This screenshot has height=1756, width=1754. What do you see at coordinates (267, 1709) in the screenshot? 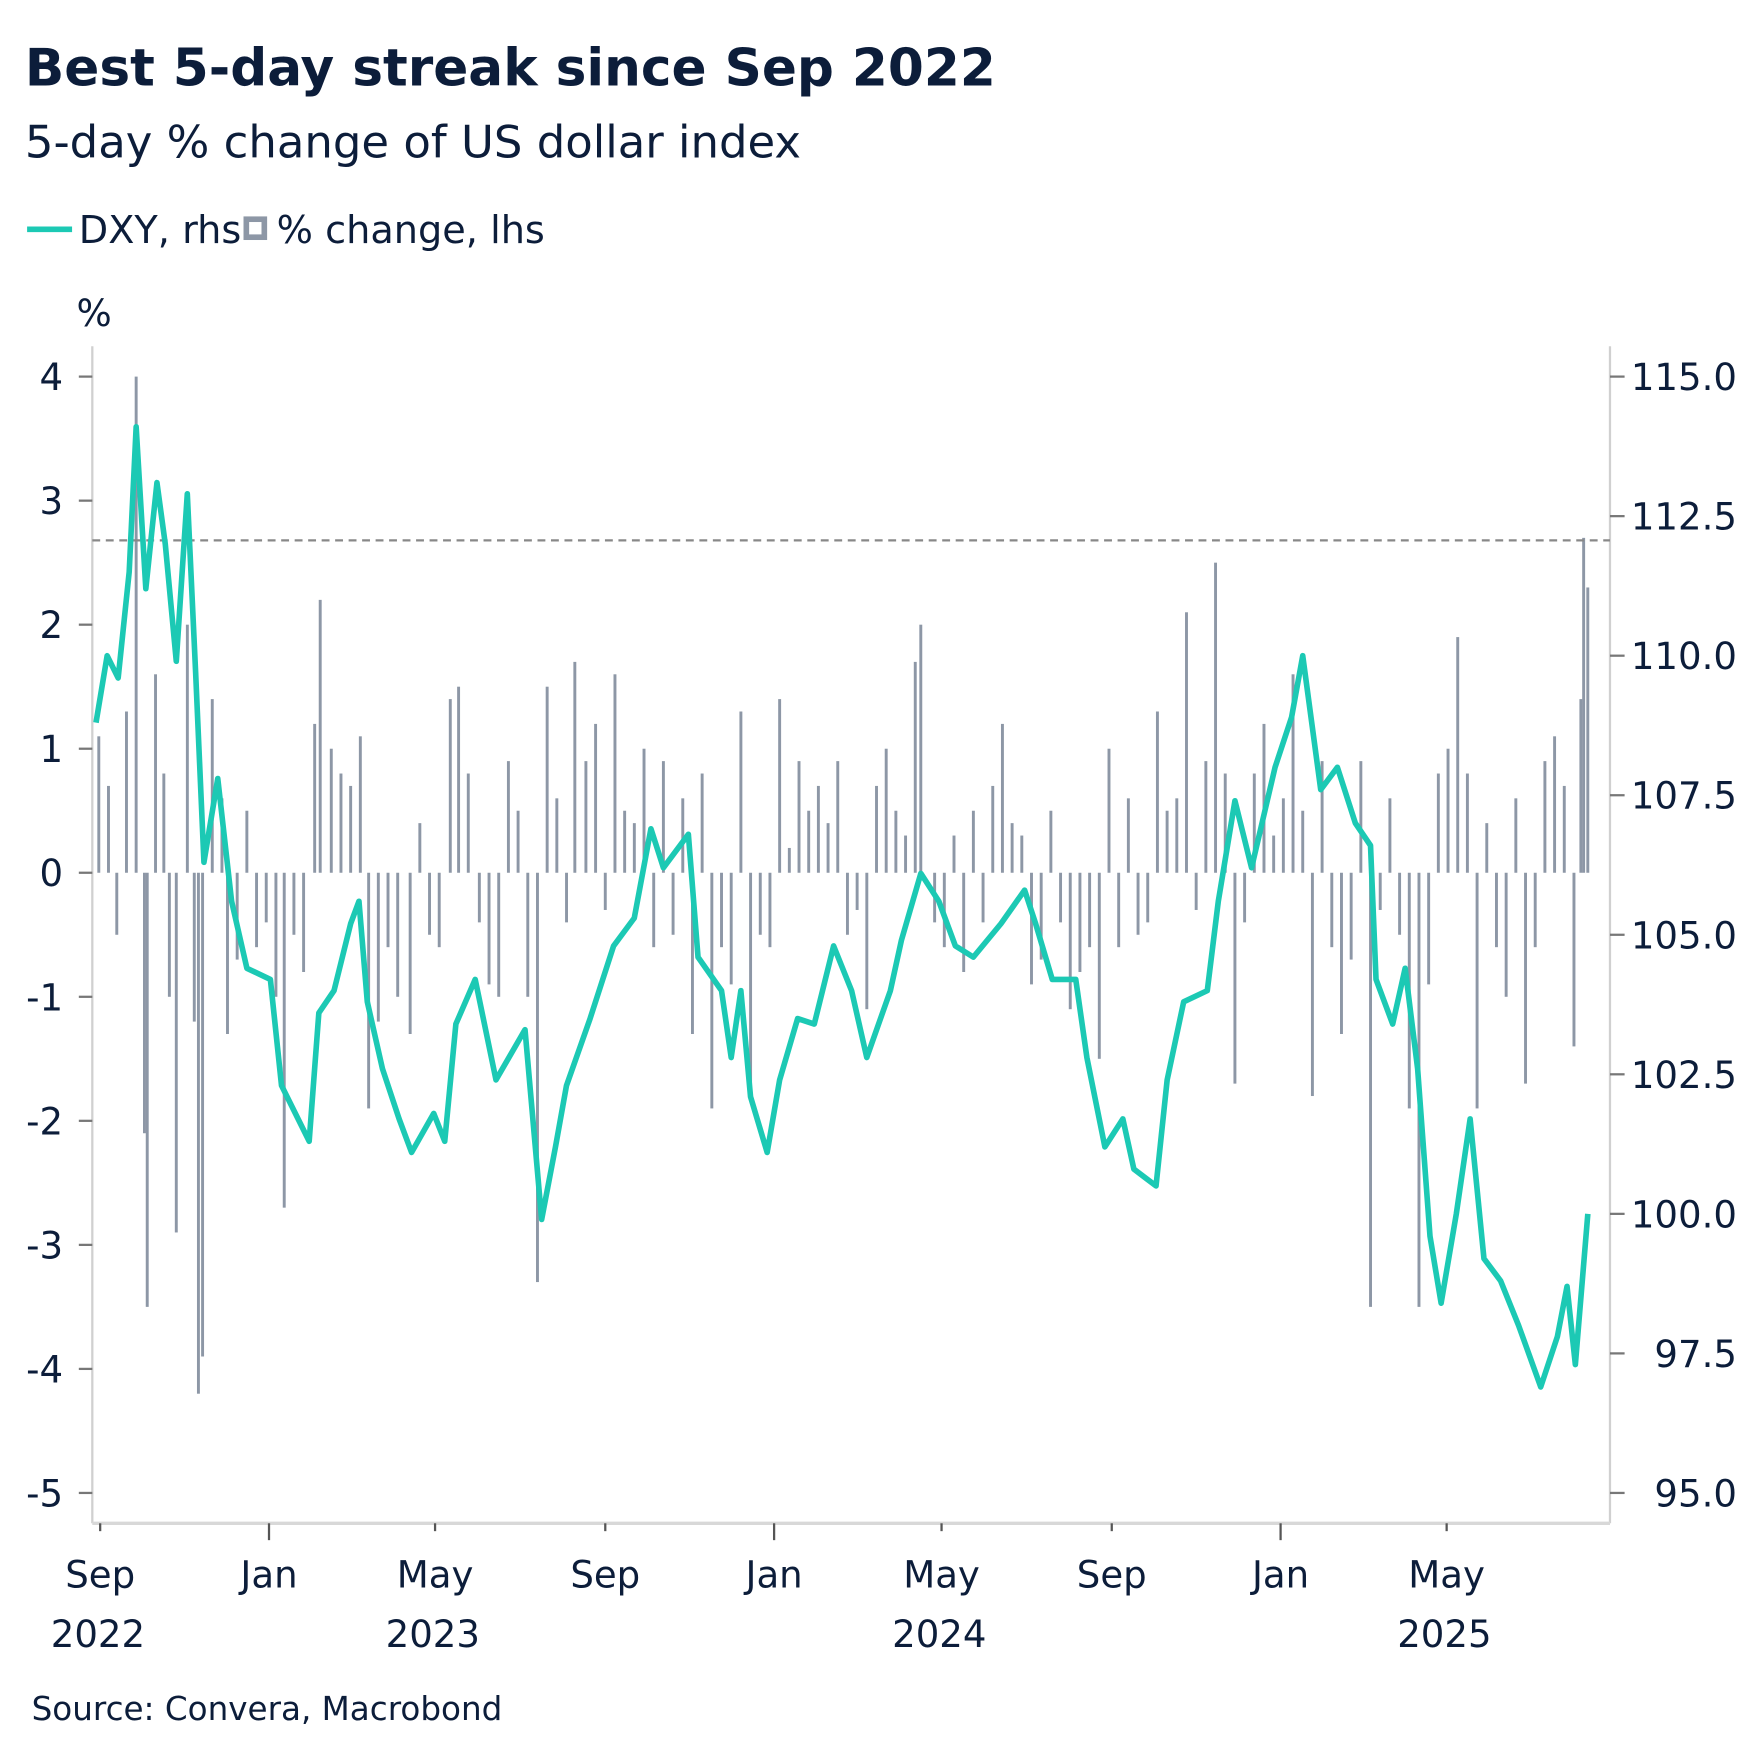
I see `source-note: Source: Convera, Macrobond` at bounding box center [267, 1709].